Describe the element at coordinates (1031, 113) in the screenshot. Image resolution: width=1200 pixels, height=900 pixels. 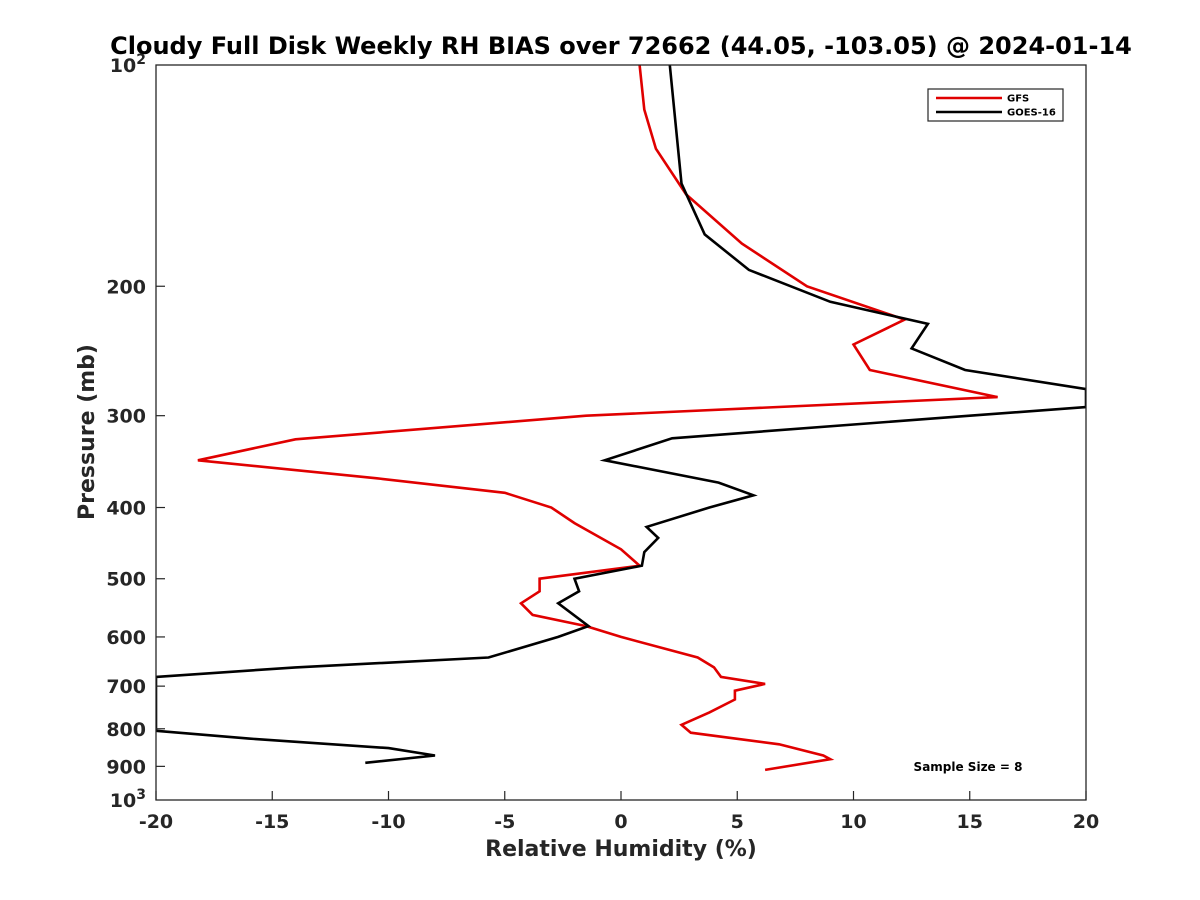
I see `legend-label-1: GOES-16` at that location.